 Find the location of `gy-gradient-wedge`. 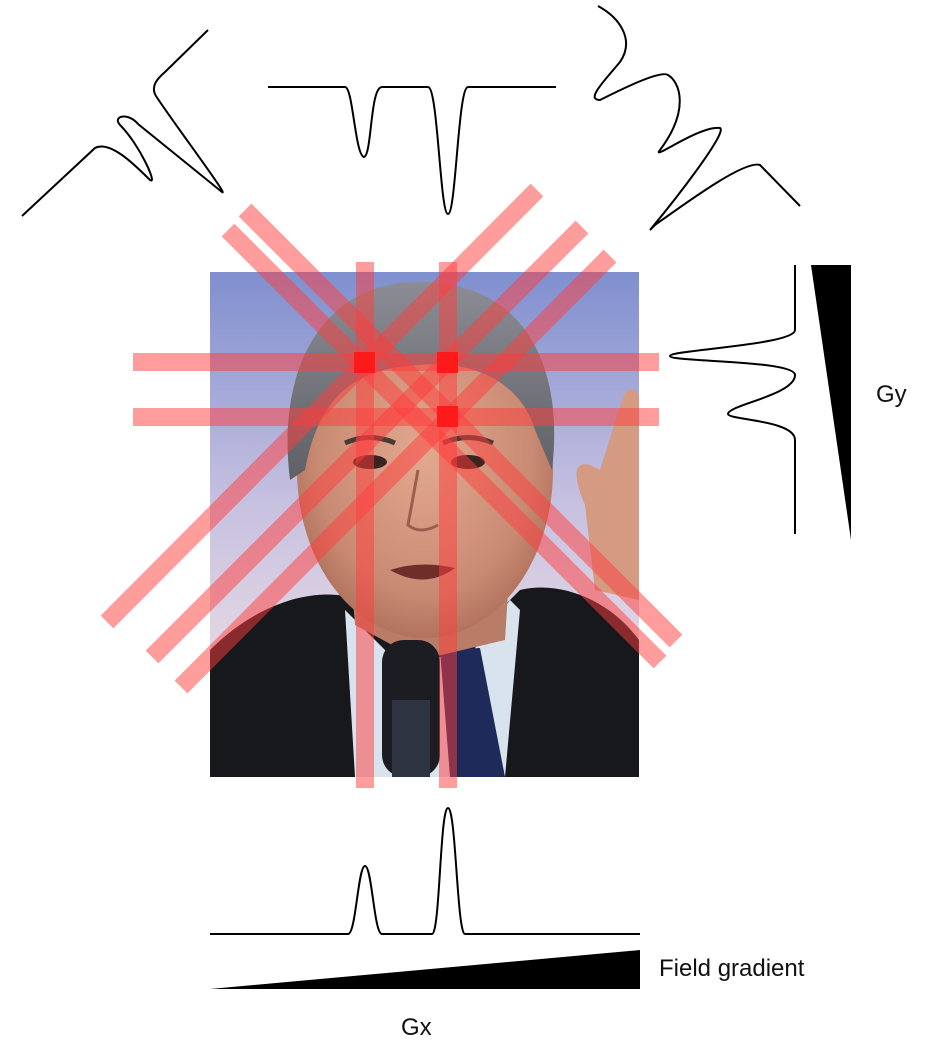

gy-gradient-wedge is located at coordinates (831, 402).